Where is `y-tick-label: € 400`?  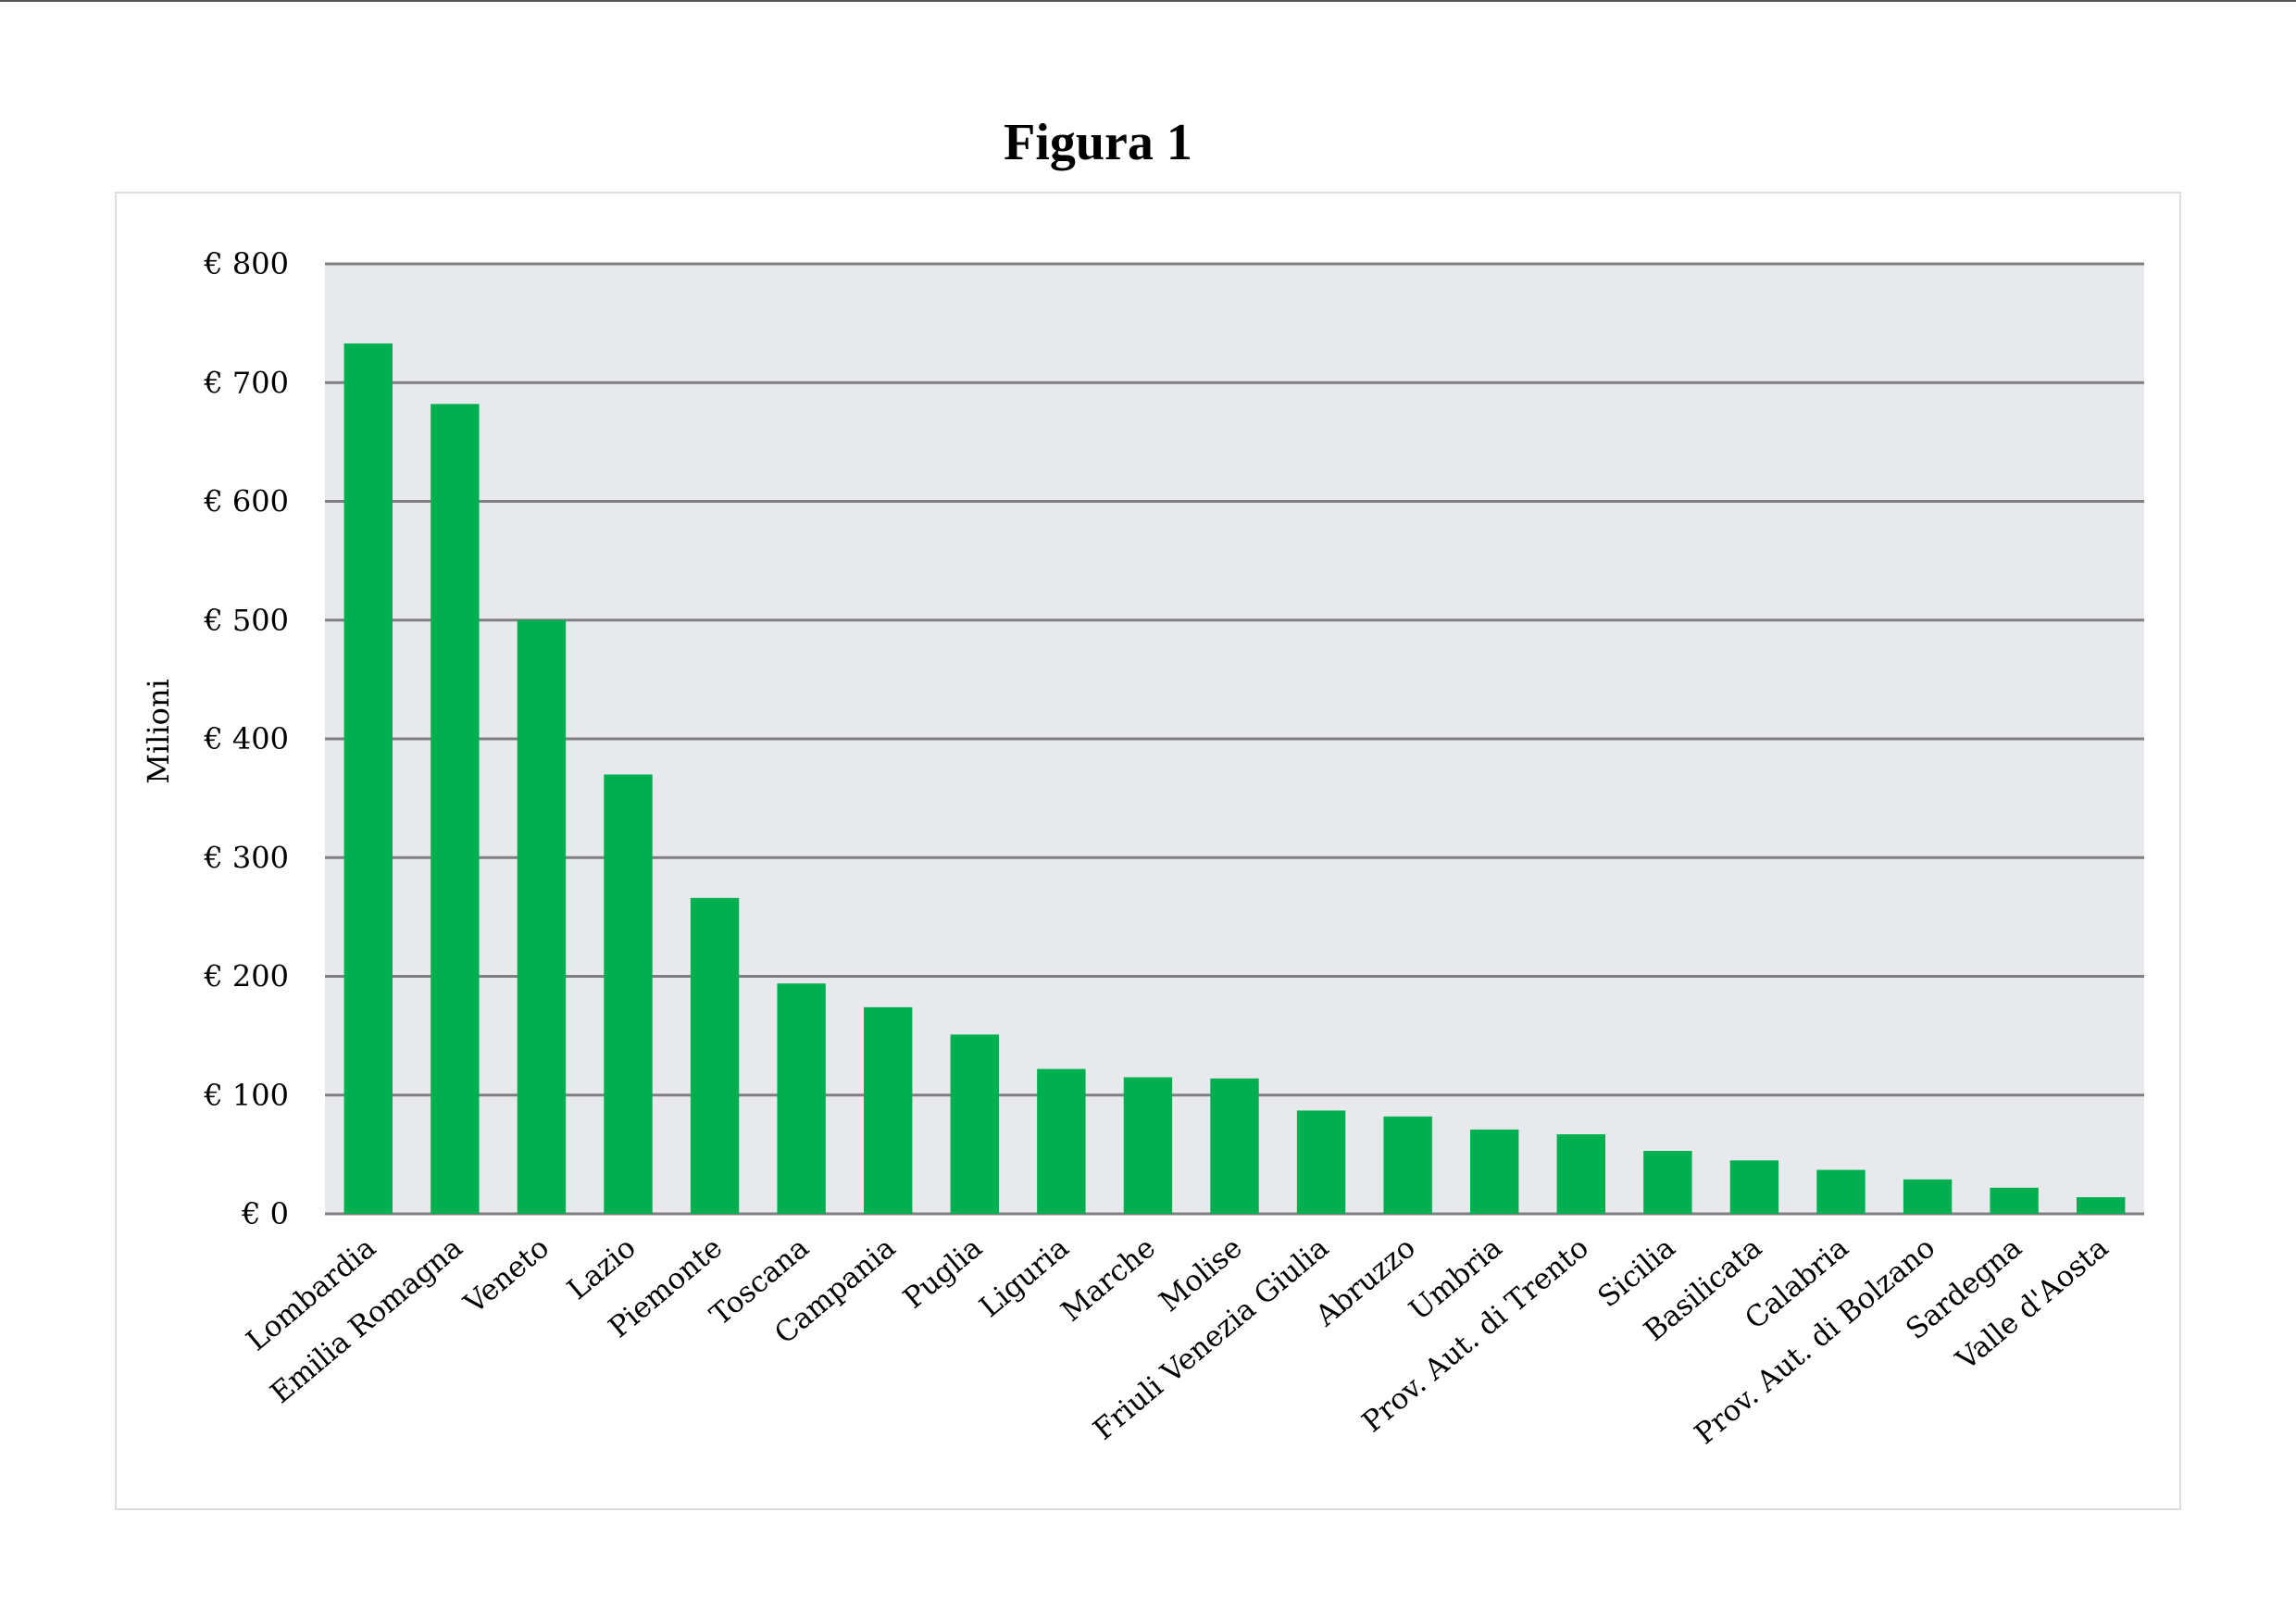 y-tick-label: € 400 is located at coordinates (246, 738).